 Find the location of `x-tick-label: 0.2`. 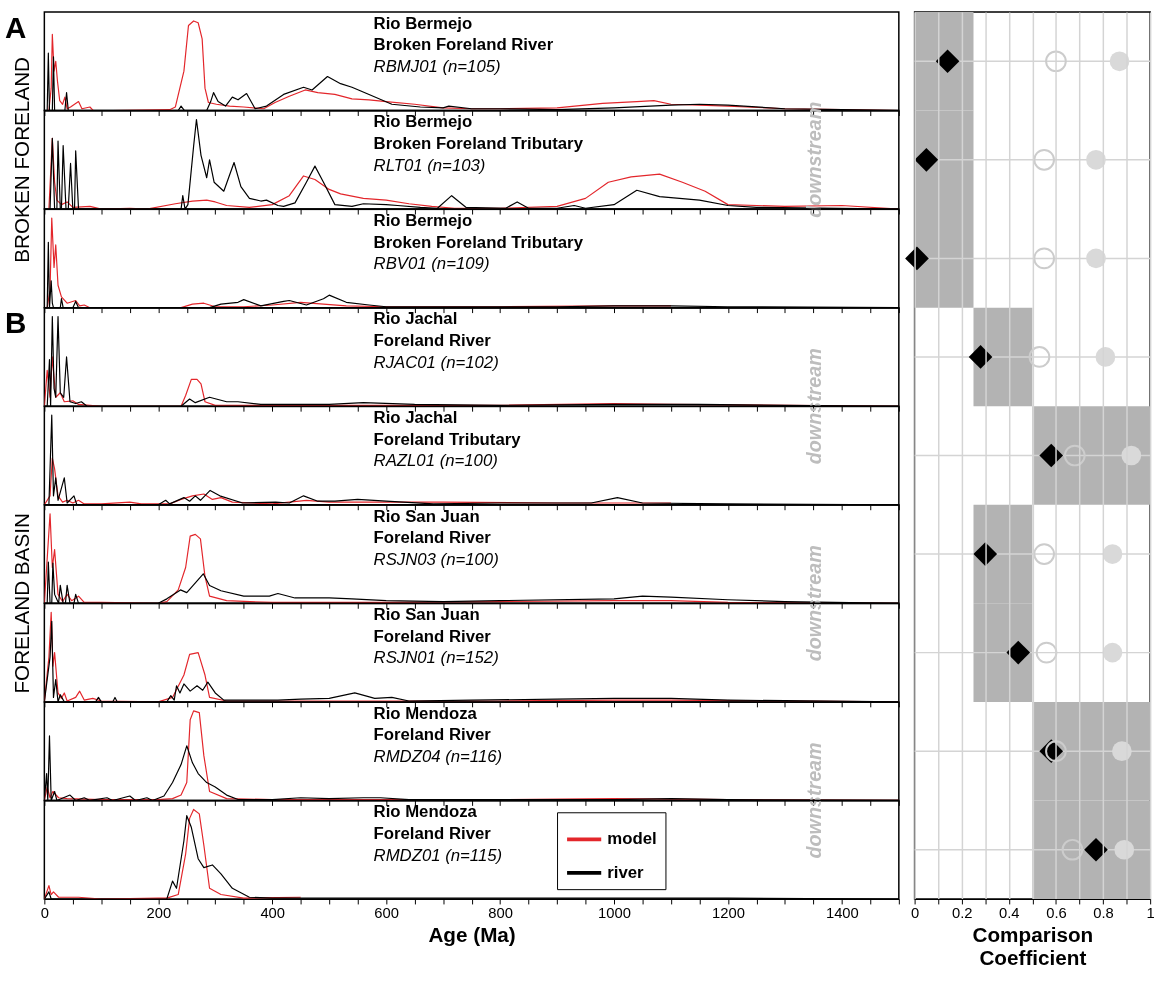

x-tick-label: 0.2 is located at coordinates (962, 913).